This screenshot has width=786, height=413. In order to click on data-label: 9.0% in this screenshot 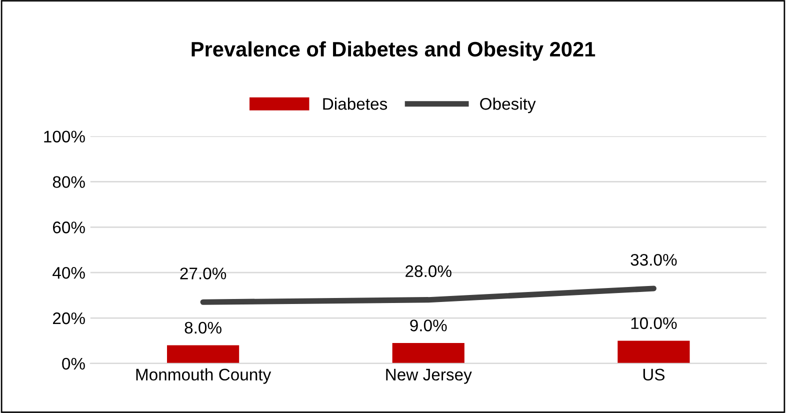, I will do `click(428, 326)`.